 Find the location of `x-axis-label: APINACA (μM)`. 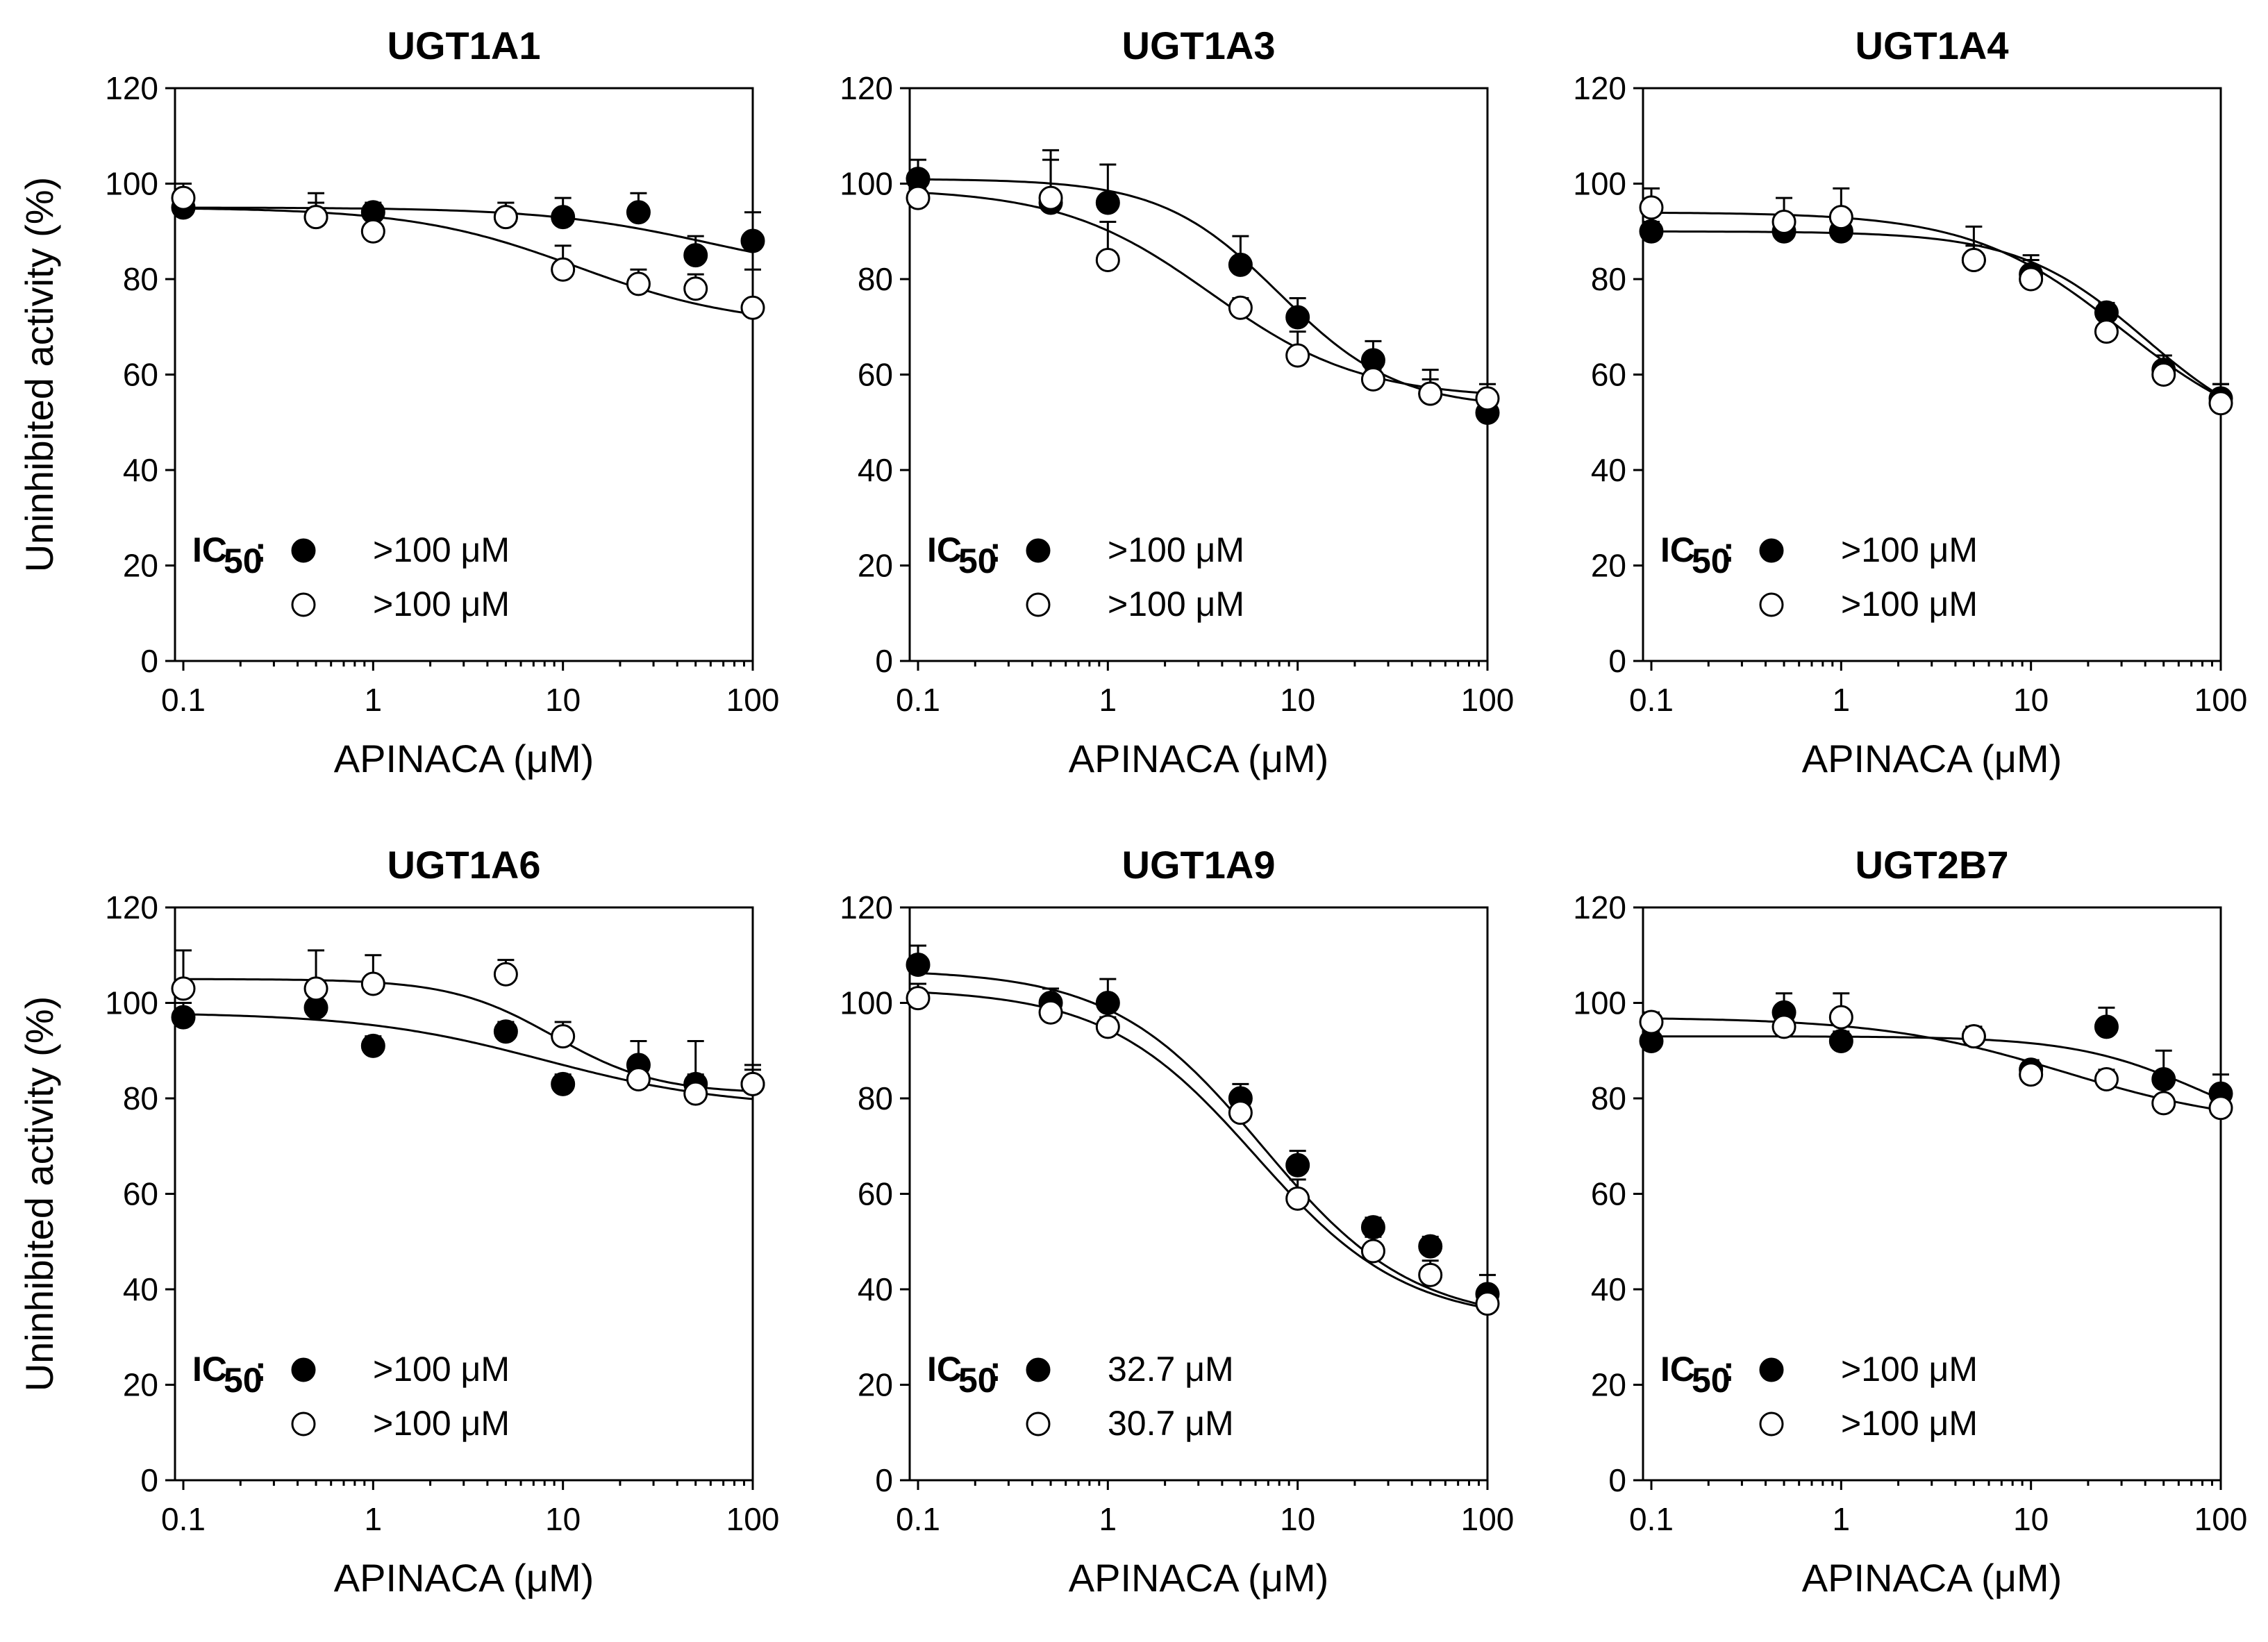

x-axis-label: APINACA (μM) is located at coordinates (1199, 1578).